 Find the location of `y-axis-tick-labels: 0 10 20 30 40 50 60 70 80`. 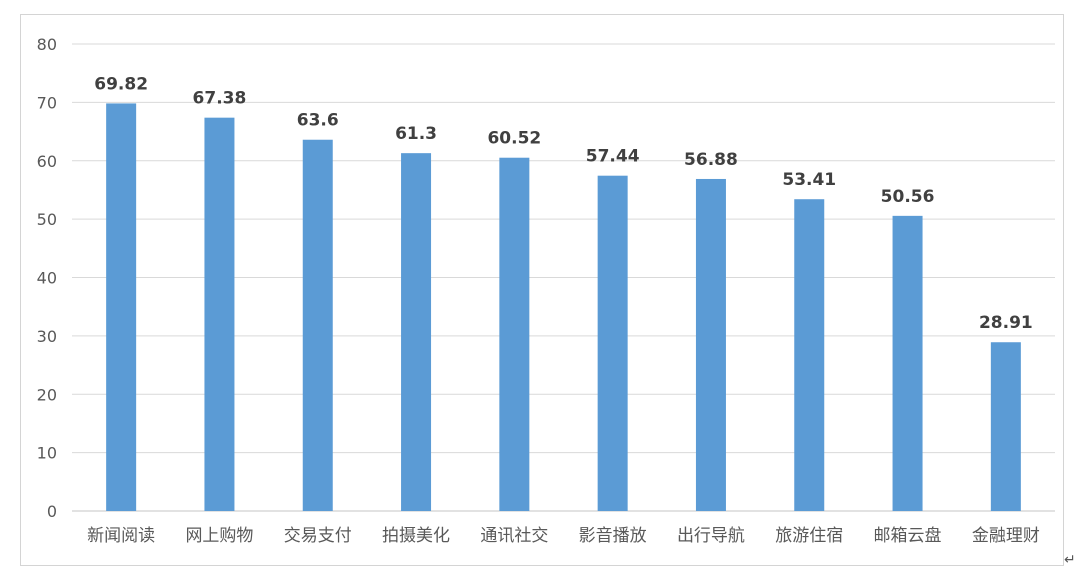

y-axis-tick-labels: 0 10 20 30 40 50 60 70 80 is located at coordinates (47, 278).